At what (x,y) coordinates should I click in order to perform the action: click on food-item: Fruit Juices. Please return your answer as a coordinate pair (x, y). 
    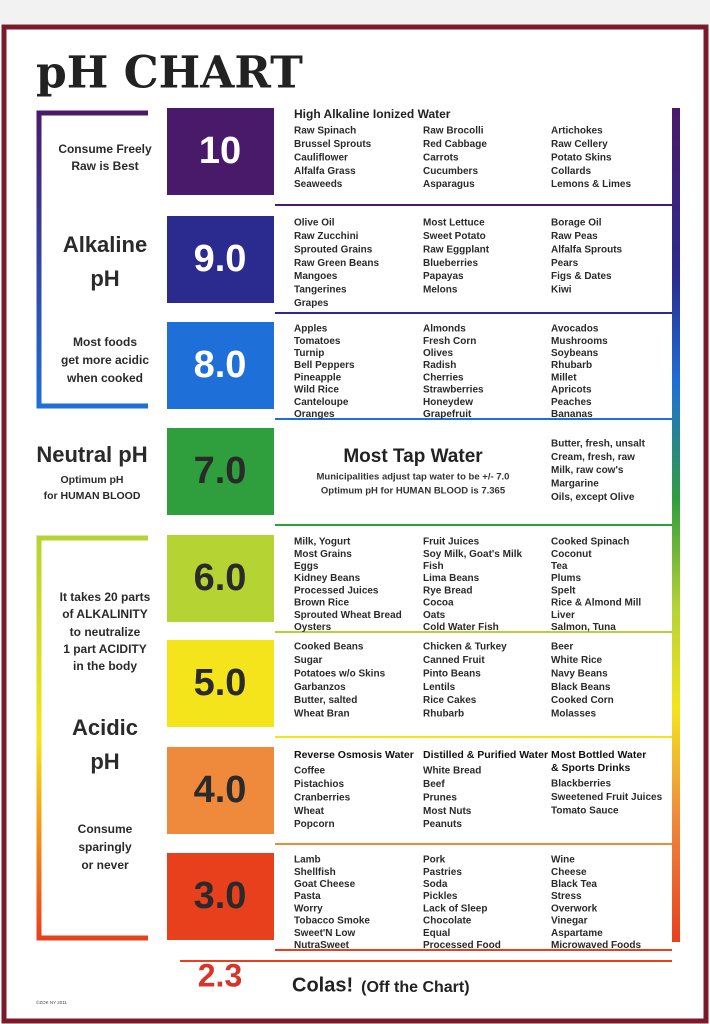
    Looking at the image, I should click on (451, 542).